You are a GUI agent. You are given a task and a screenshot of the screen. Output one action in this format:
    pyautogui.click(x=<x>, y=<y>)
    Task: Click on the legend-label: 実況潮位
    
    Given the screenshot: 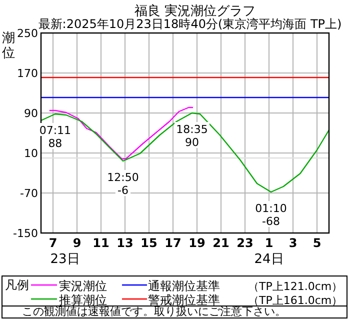 What is the action you would take?
    pyautogui.click(x=83, y=286)
    